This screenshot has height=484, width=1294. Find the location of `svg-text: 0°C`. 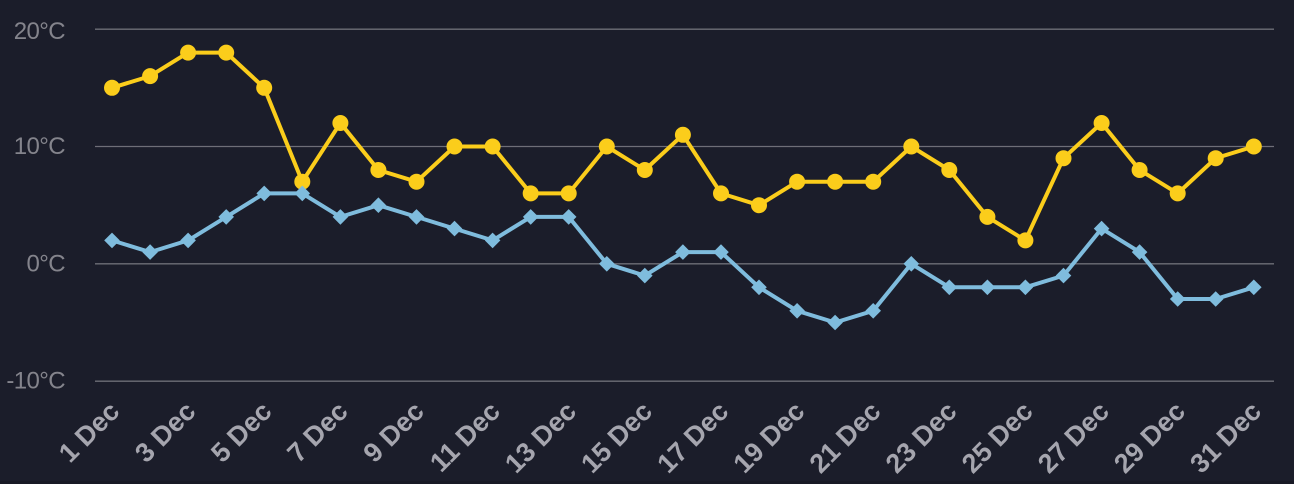

svg-text: 0°C is located at coordinates (46, 263).